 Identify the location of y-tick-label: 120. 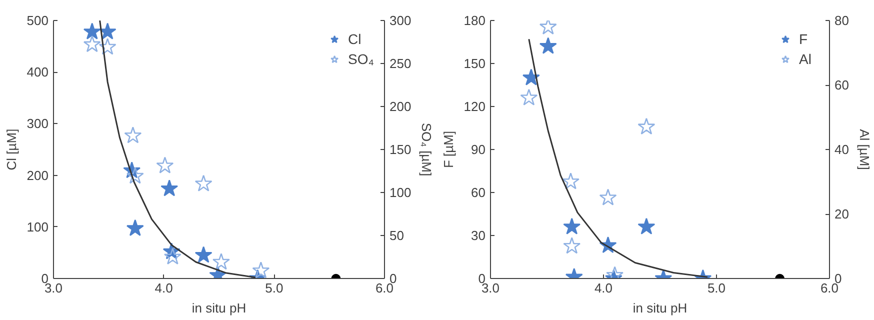
(475, 106).